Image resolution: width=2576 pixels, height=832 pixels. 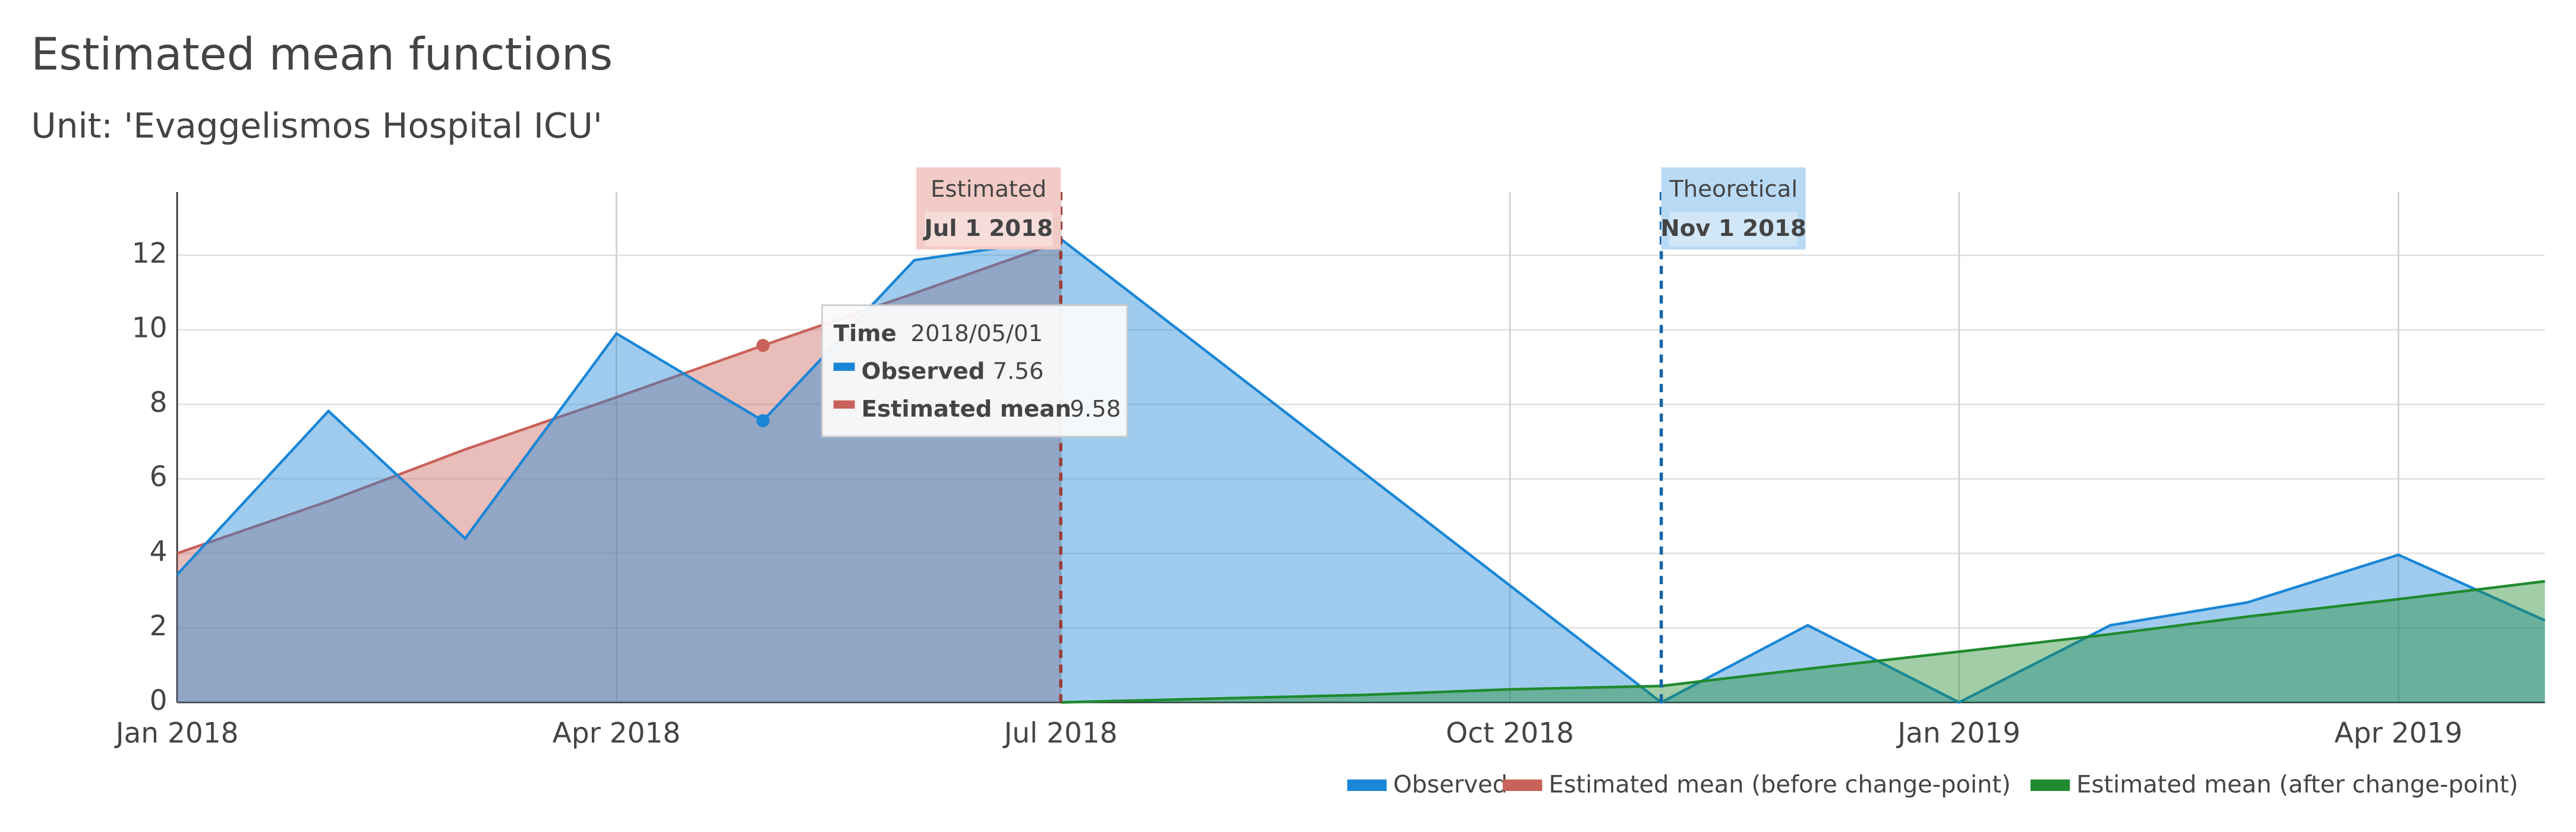 What do you see at coordinates (150, 253) in the screenshot?
I see `y-tick-label: 12` at bounding box center [150, 253].